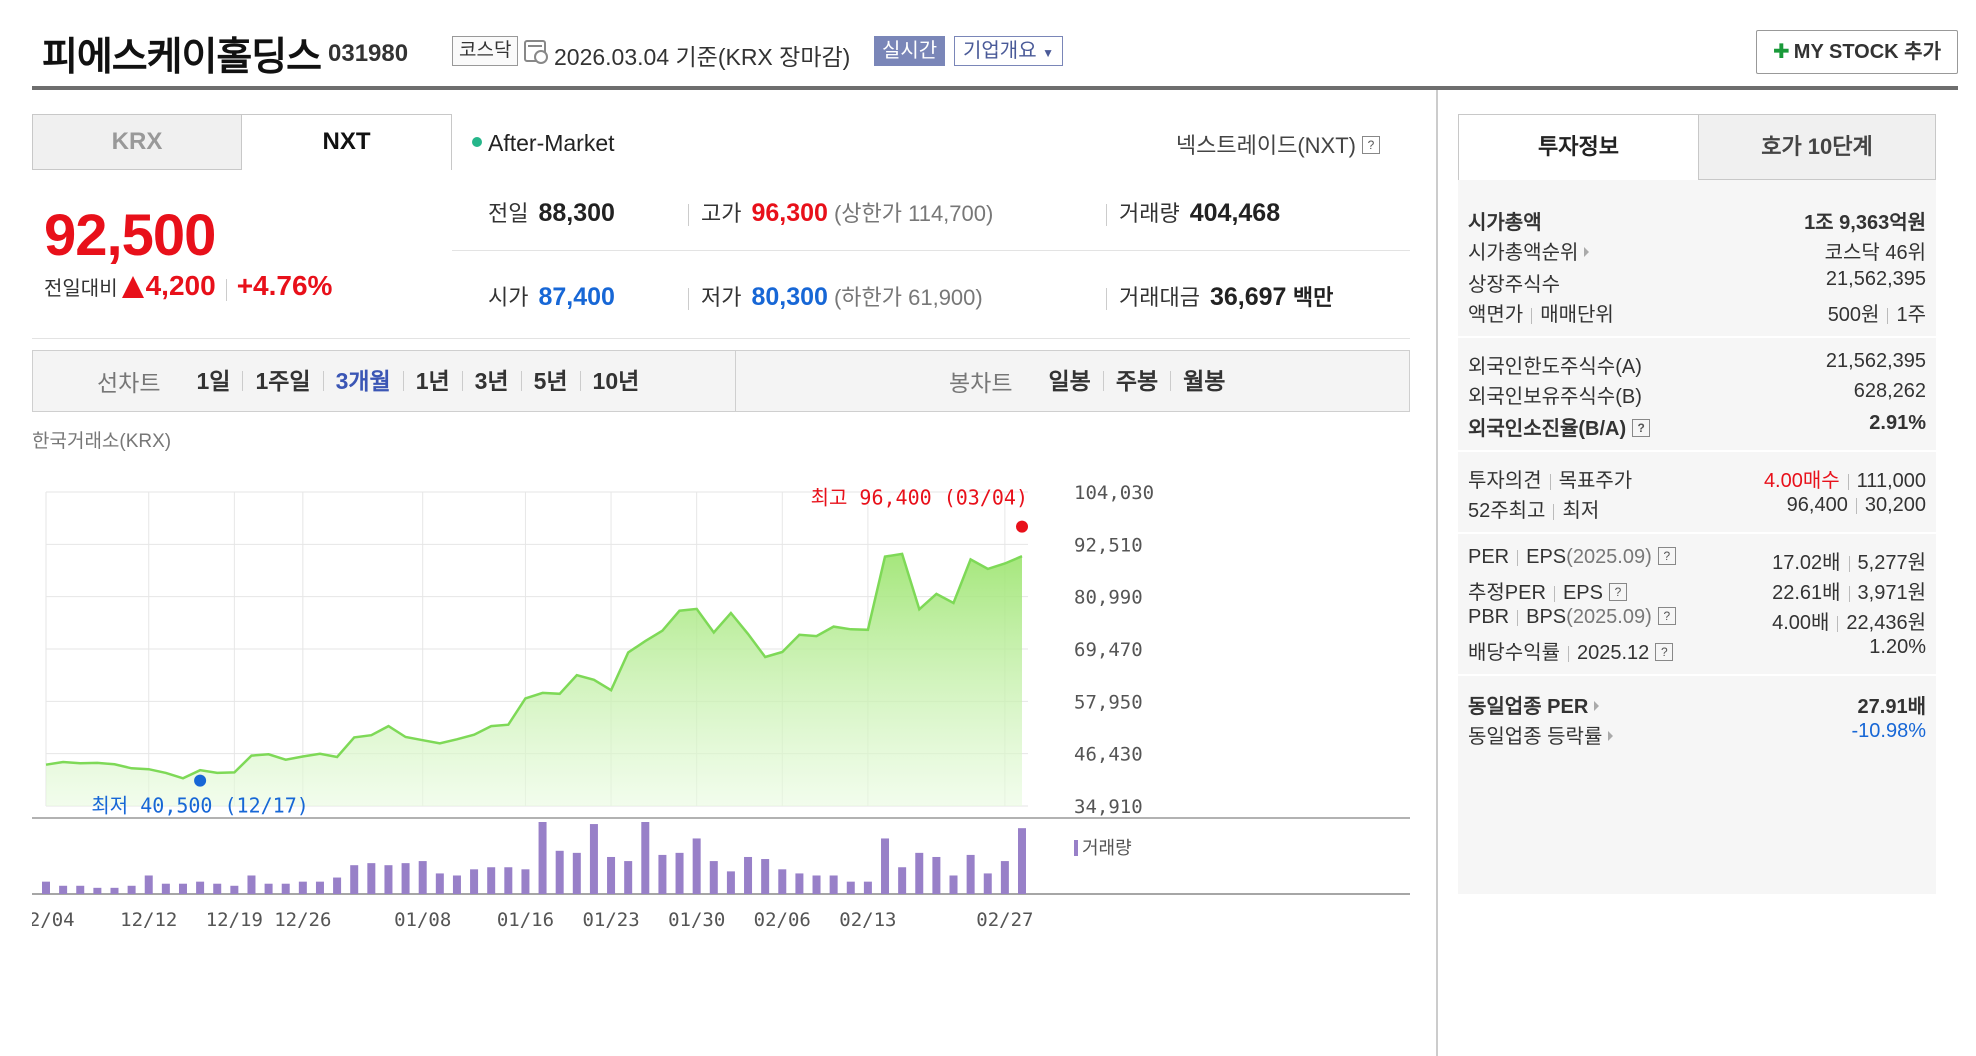  I want to click on bps-period: (2025.09), so click(1609, 617).